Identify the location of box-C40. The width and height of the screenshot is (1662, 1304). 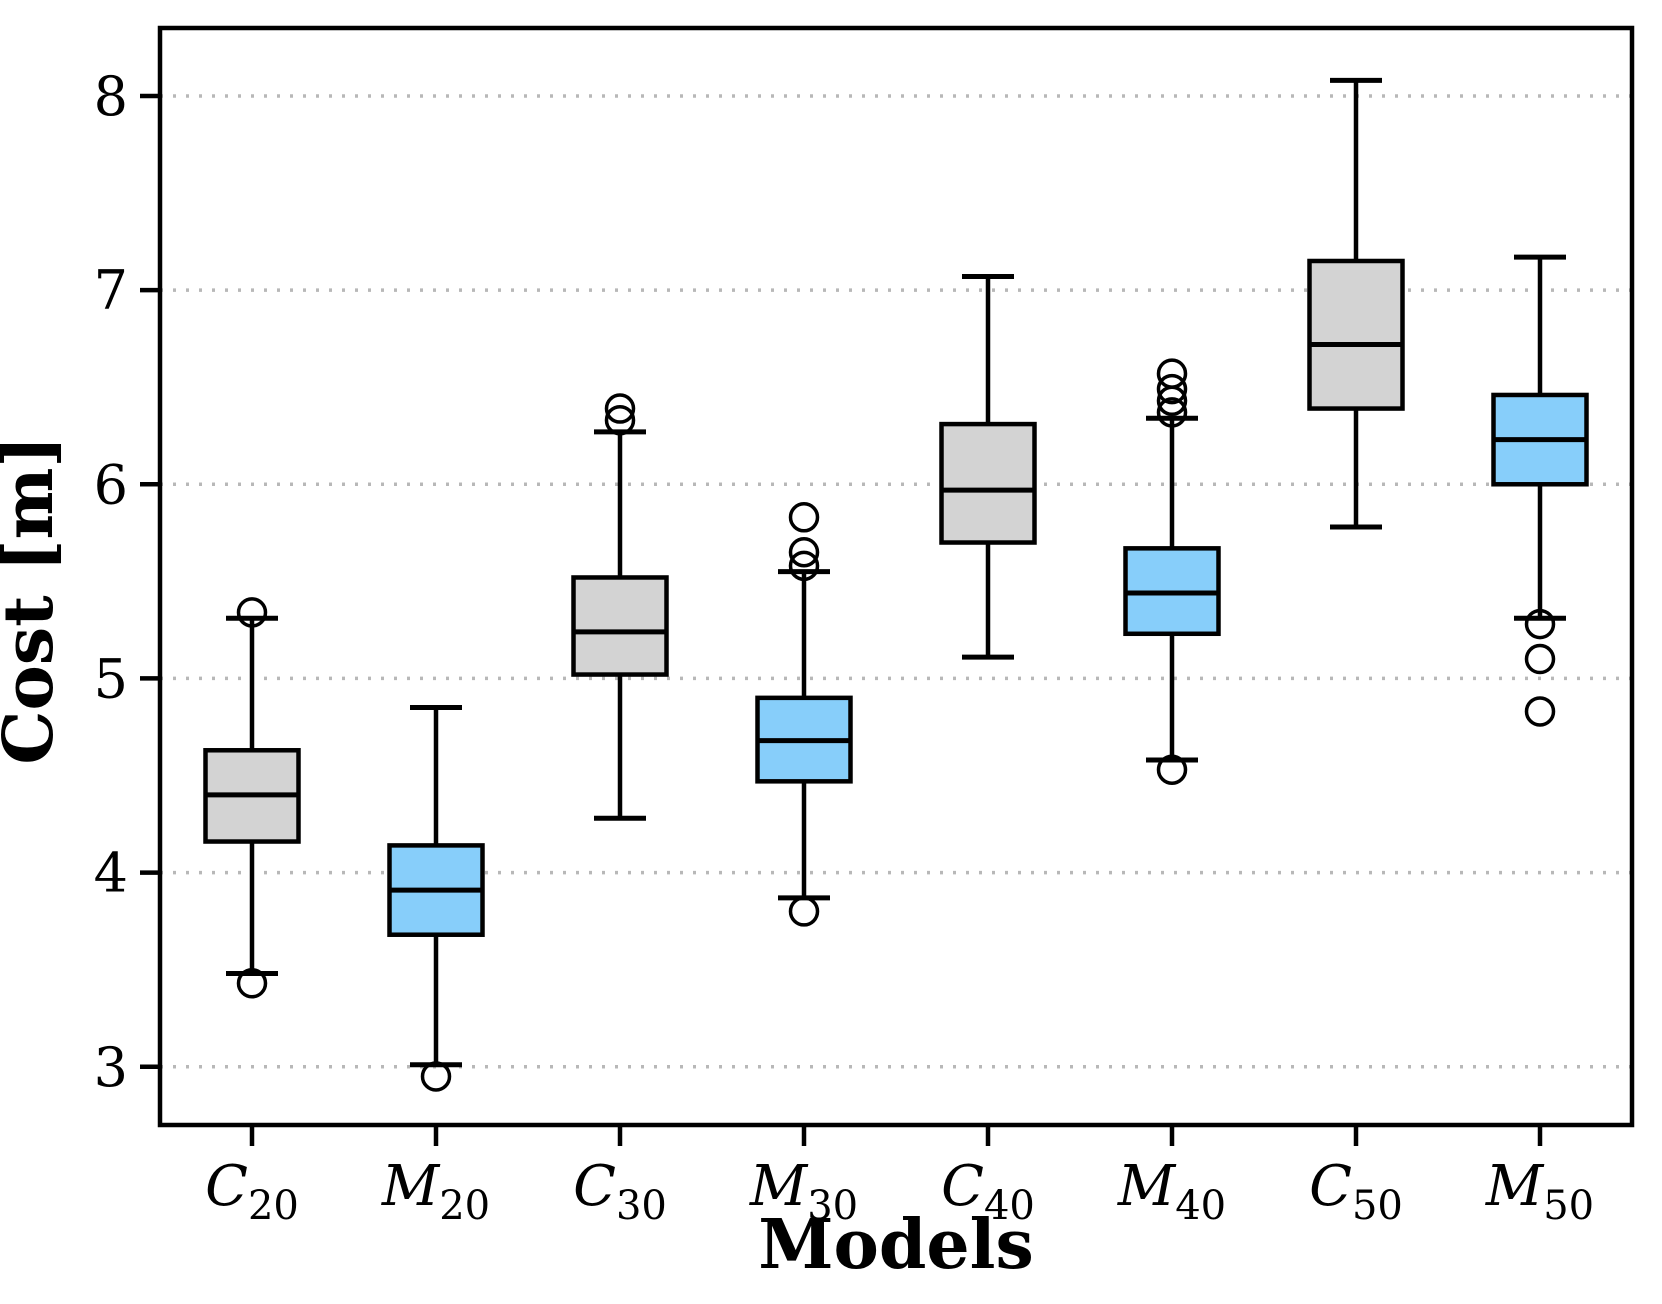
(988, 483).